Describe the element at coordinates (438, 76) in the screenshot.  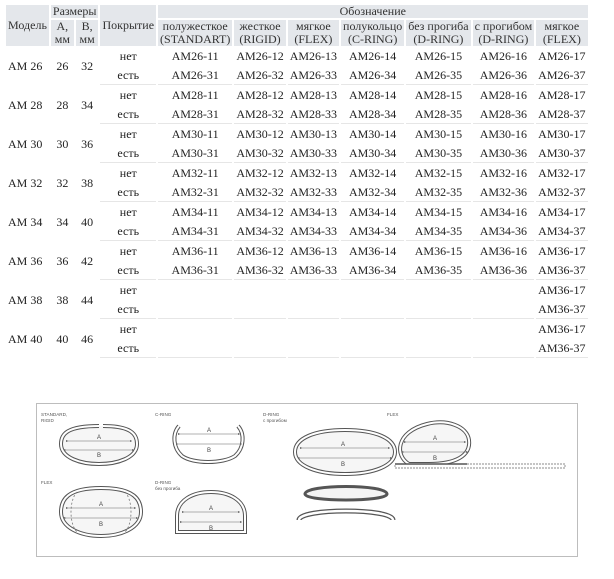
I see `code-cell: АМ26-35` at that location.